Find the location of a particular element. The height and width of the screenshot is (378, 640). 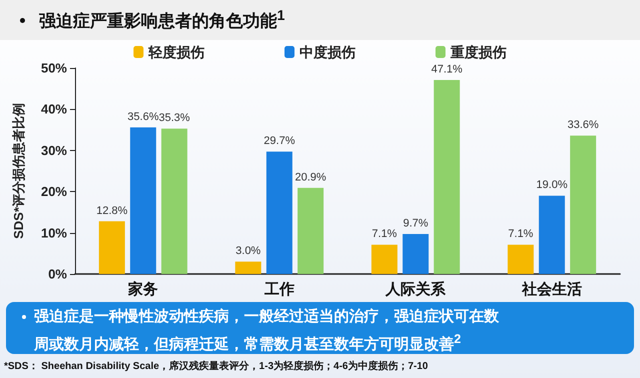

data-label: 35.6% is located at coordinates (143, 116).